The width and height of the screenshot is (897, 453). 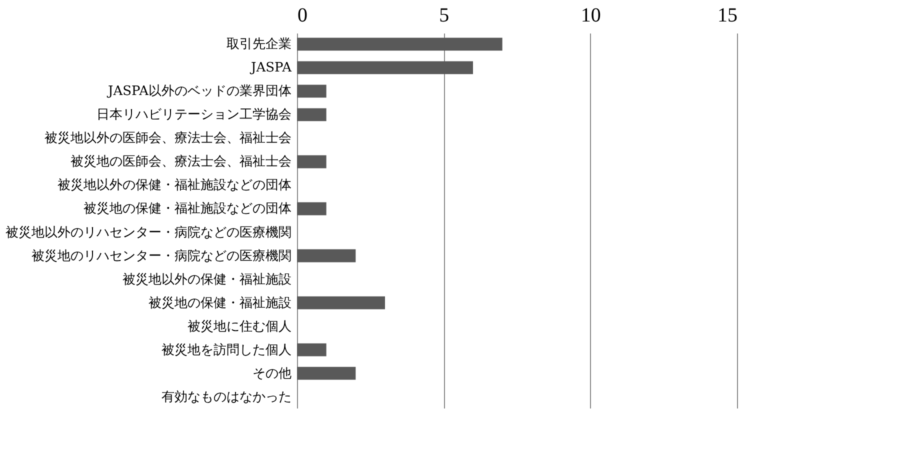 What do you see at coordinates (181, 162) in the screenshot?
I see `y-tick-label: 被災地の医師会、療法士会、福祉士会` at bounding box center [181, 162].